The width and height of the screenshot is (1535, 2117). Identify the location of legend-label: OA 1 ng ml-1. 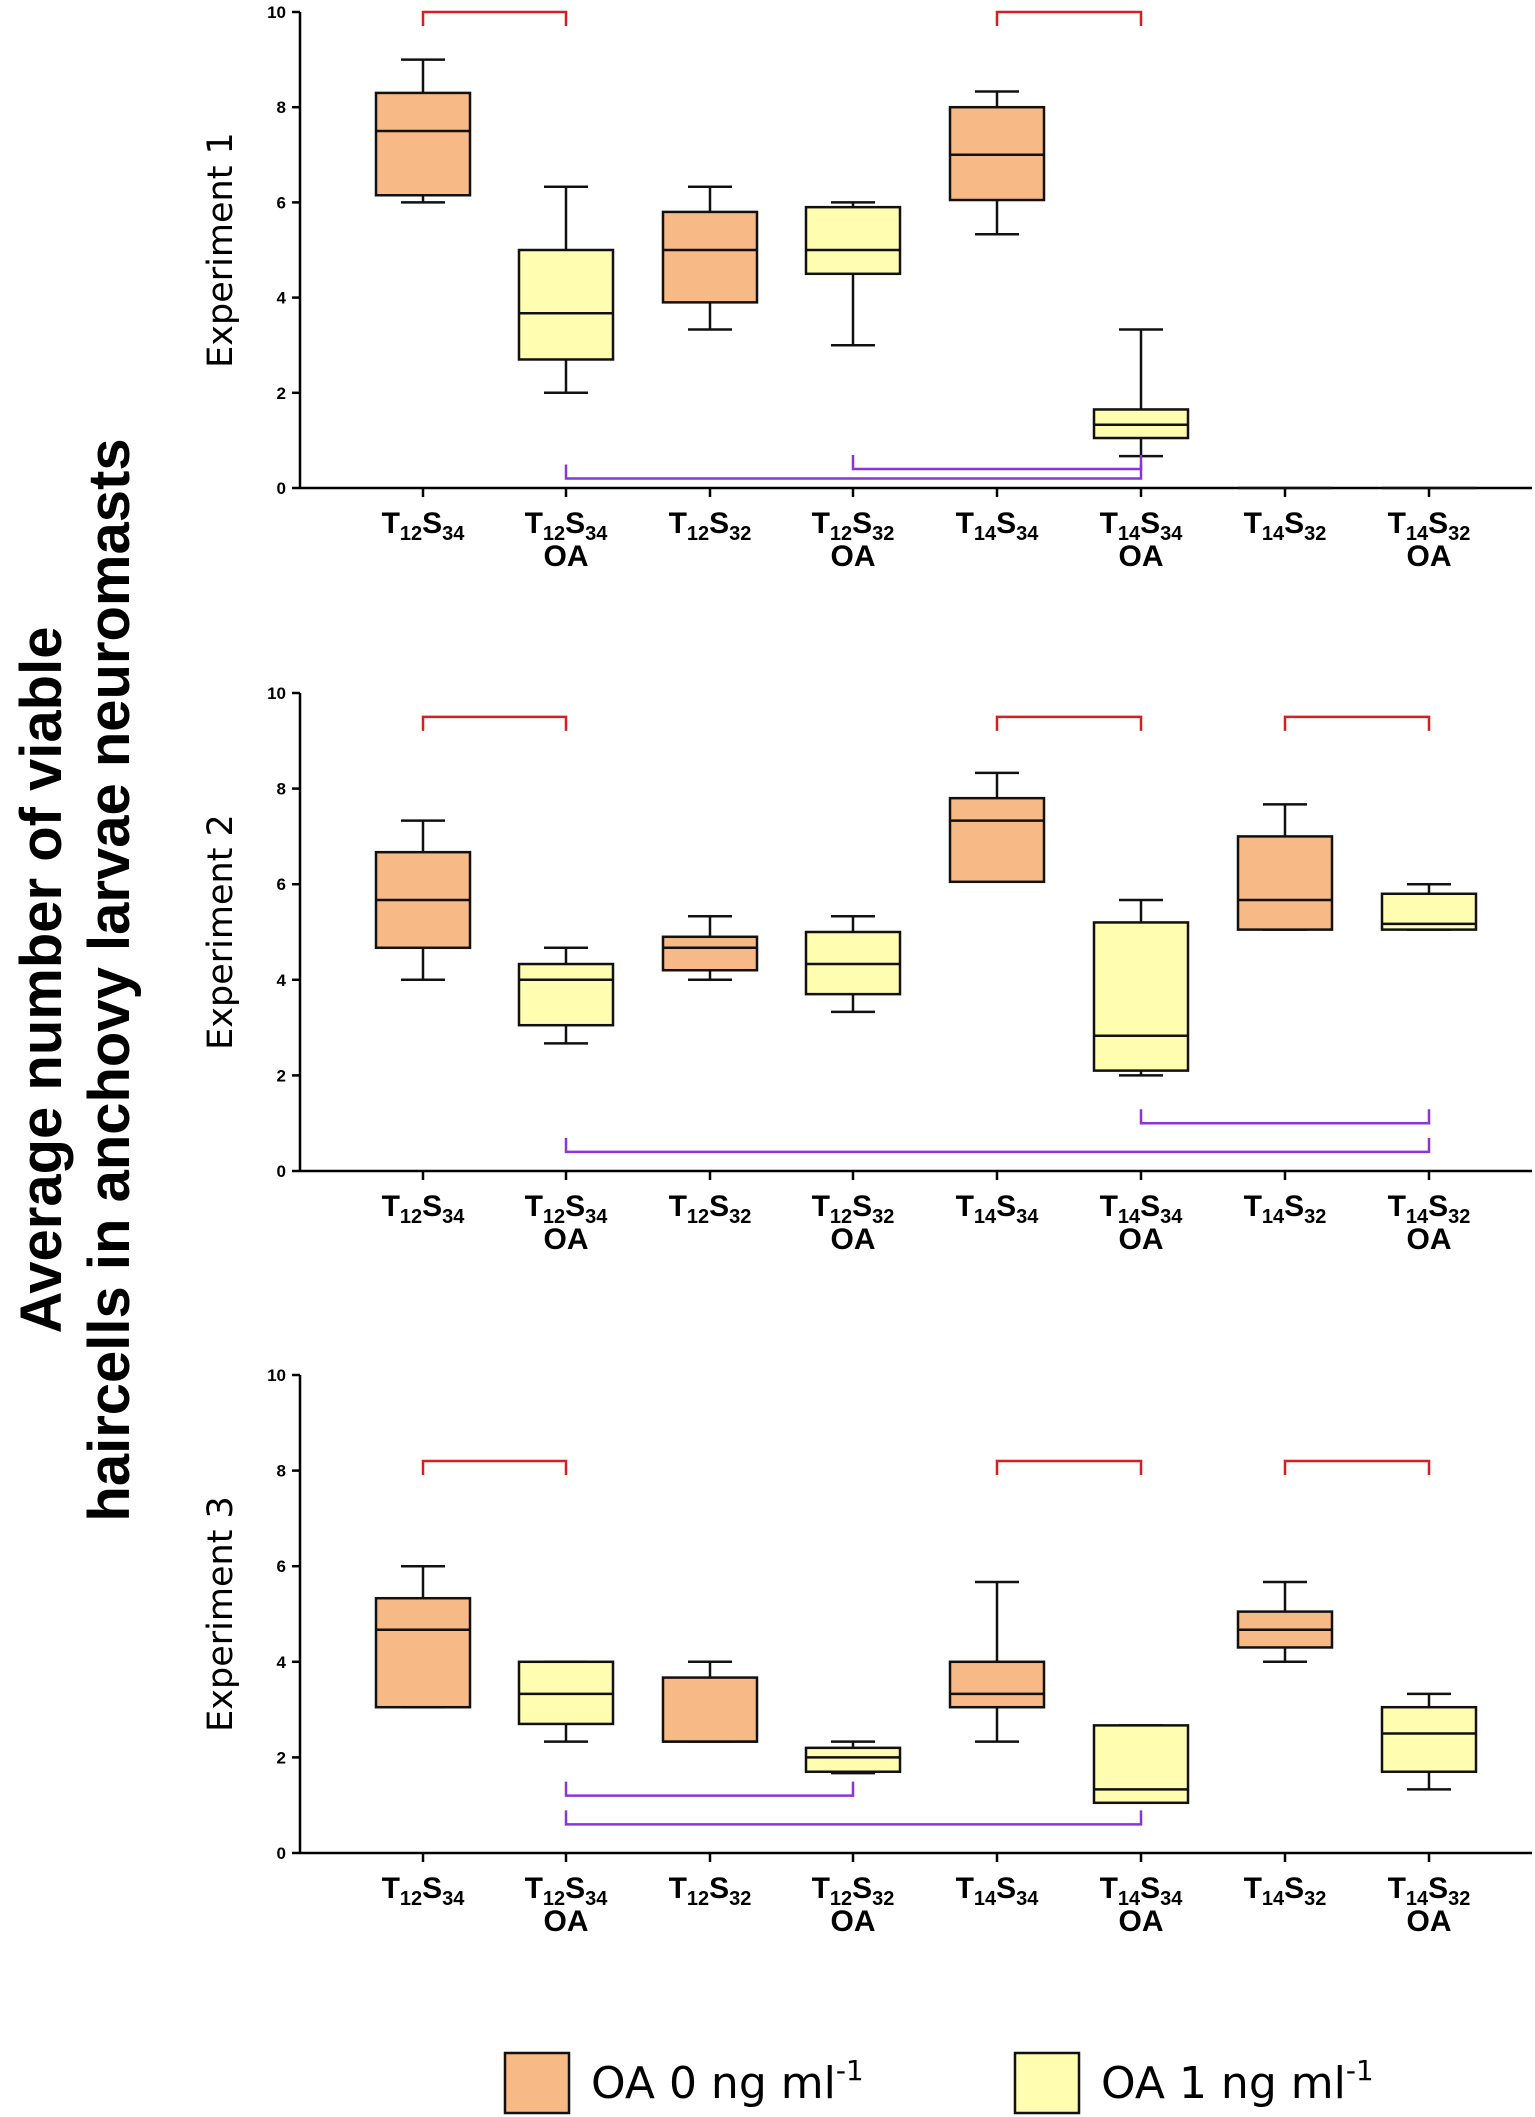
(1237, 2081).